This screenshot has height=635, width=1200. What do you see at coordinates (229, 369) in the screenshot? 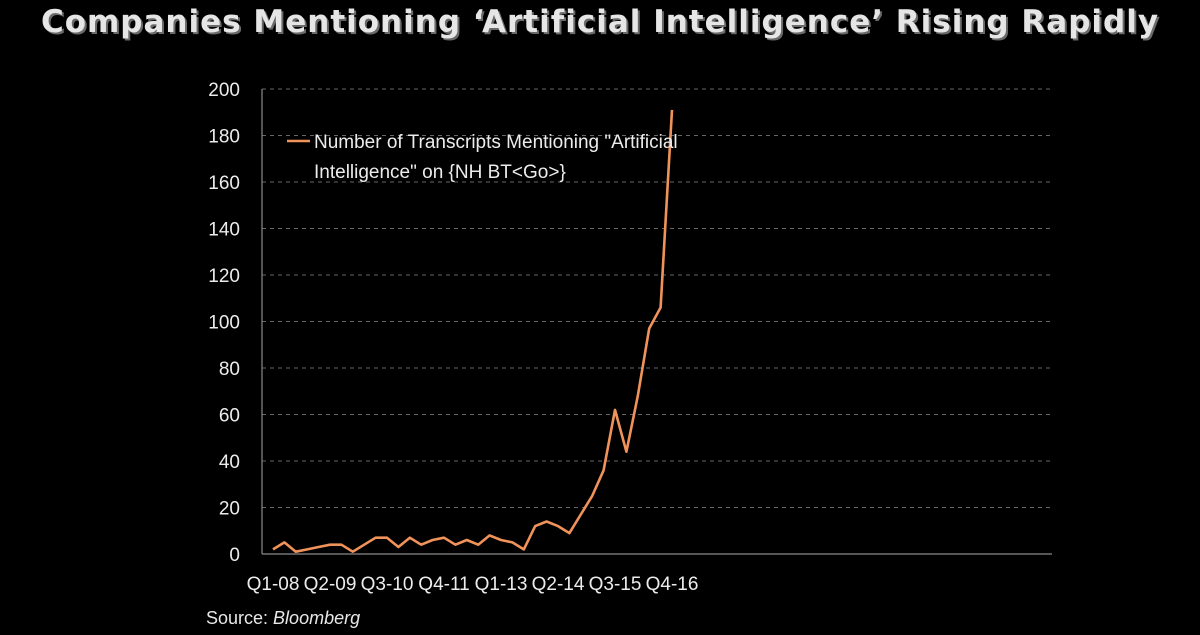
I see `y-tick-label: 80` at bounding box center [229, 369].